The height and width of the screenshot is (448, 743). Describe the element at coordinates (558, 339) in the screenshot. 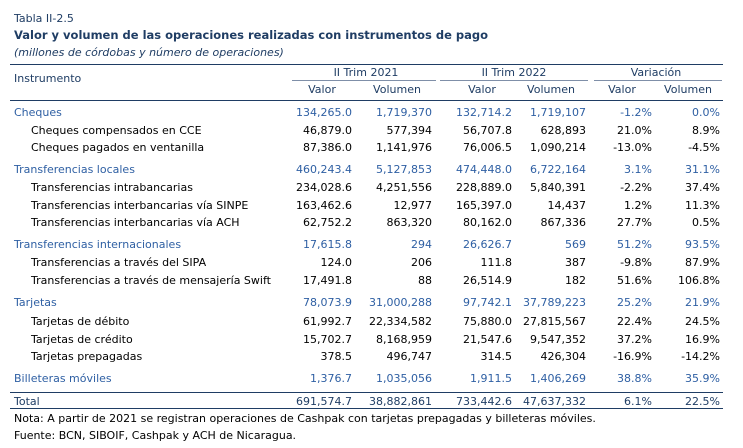

I see `cell-volume-2022: 9,547,352` at that location.